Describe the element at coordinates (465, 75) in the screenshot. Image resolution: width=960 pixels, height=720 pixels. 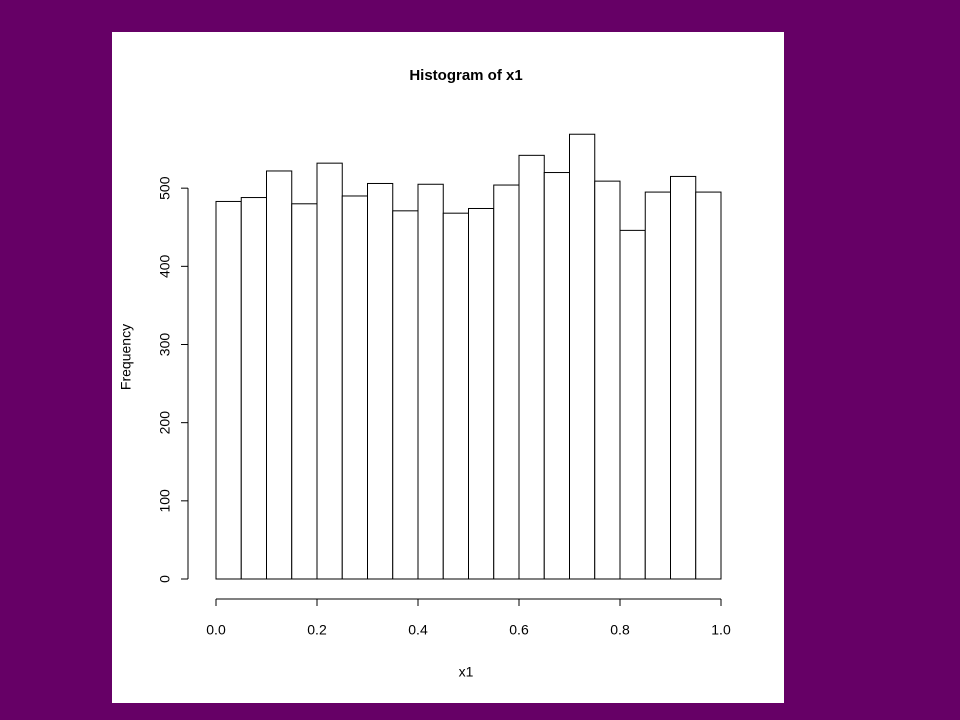
I see `chart-title: Histogram of x1` at that location.